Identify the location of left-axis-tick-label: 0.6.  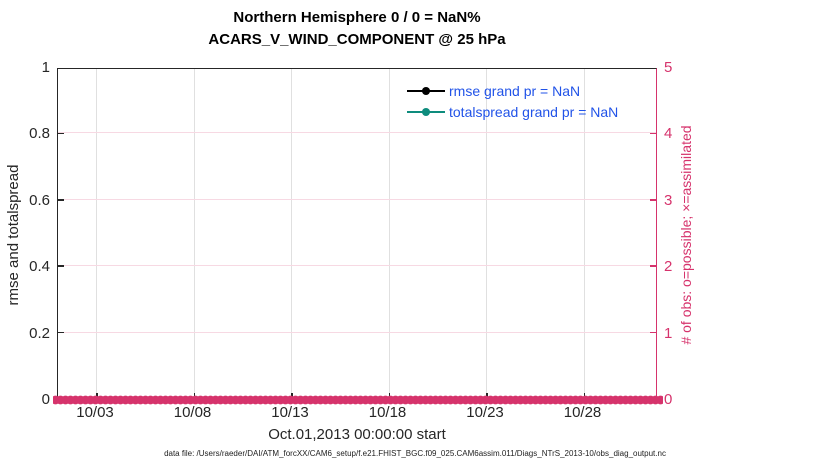
(39, 200).